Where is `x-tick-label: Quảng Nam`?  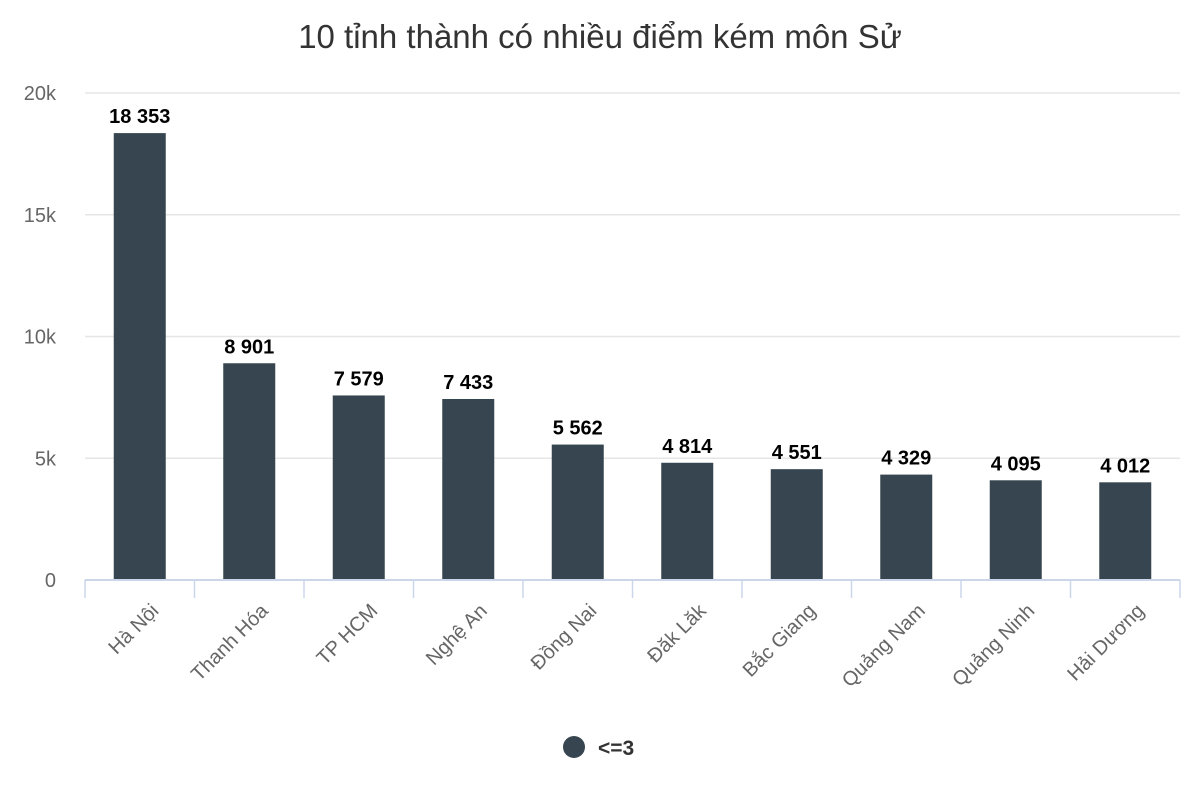
x-tick-label: Quảng Nam is located at coordinates (884, 646).